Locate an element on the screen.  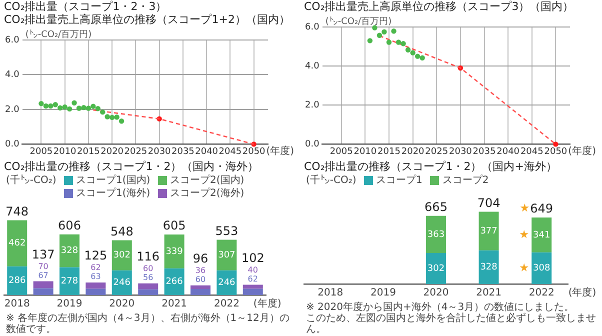
chart-subtitle: CO₂排出量売上高原単位の推移（スコープ1+2）（国内） is located at coordinates (147, 19).